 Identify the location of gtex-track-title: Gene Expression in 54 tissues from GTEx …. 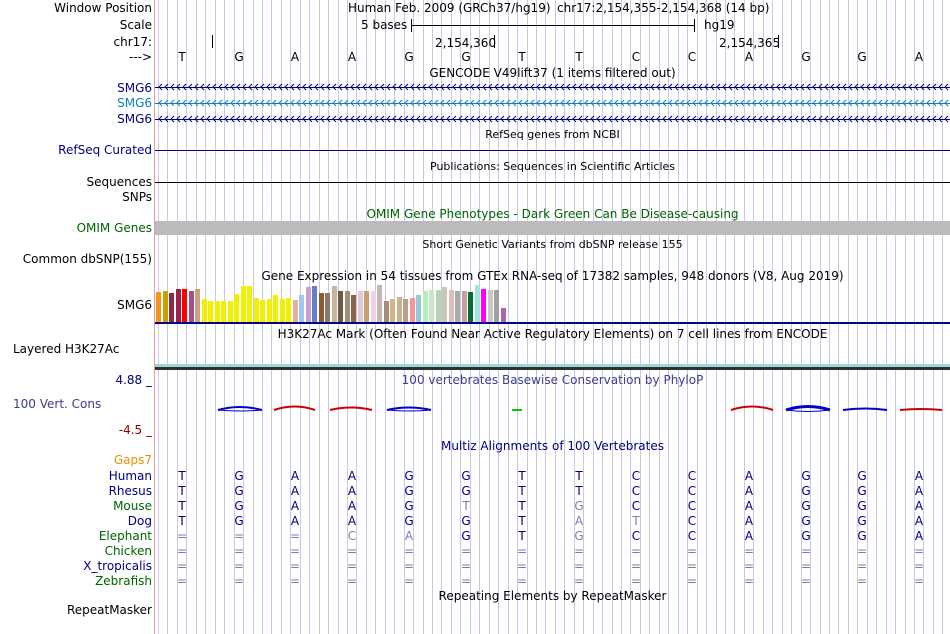
(552, 276).